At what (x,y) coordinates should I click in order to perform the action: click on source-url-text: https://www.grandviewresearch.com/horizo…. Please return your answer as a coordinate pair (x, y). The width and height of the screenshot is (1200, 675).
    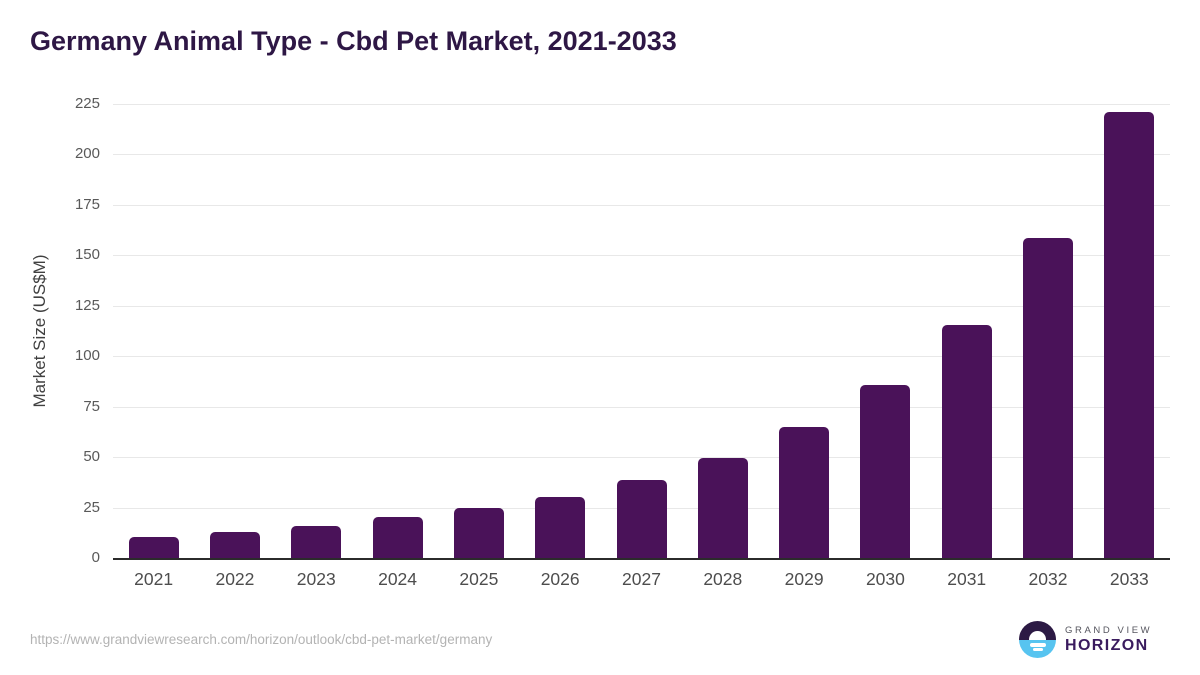
    Looking at the image, I should click on (261, 639).